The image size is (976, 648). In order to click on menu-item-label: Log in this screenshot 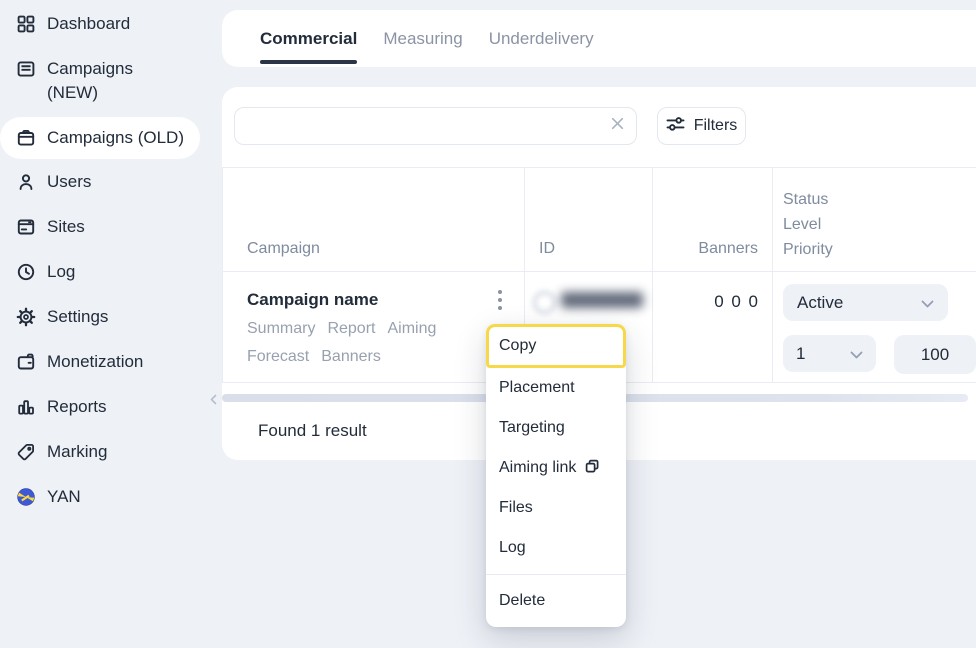, I will do `click(512, 547)`.